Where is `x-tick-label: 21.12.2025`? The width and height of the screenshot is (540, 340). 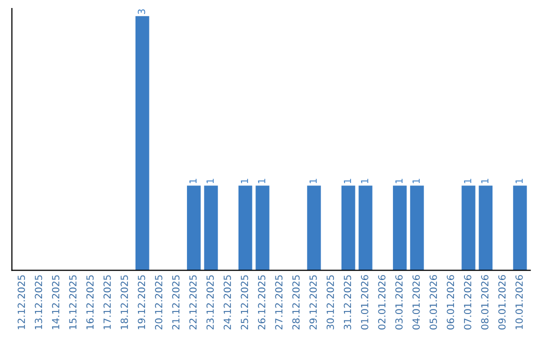
x-tick-label: 21.12.2025 is located at coordinates (176, 302).